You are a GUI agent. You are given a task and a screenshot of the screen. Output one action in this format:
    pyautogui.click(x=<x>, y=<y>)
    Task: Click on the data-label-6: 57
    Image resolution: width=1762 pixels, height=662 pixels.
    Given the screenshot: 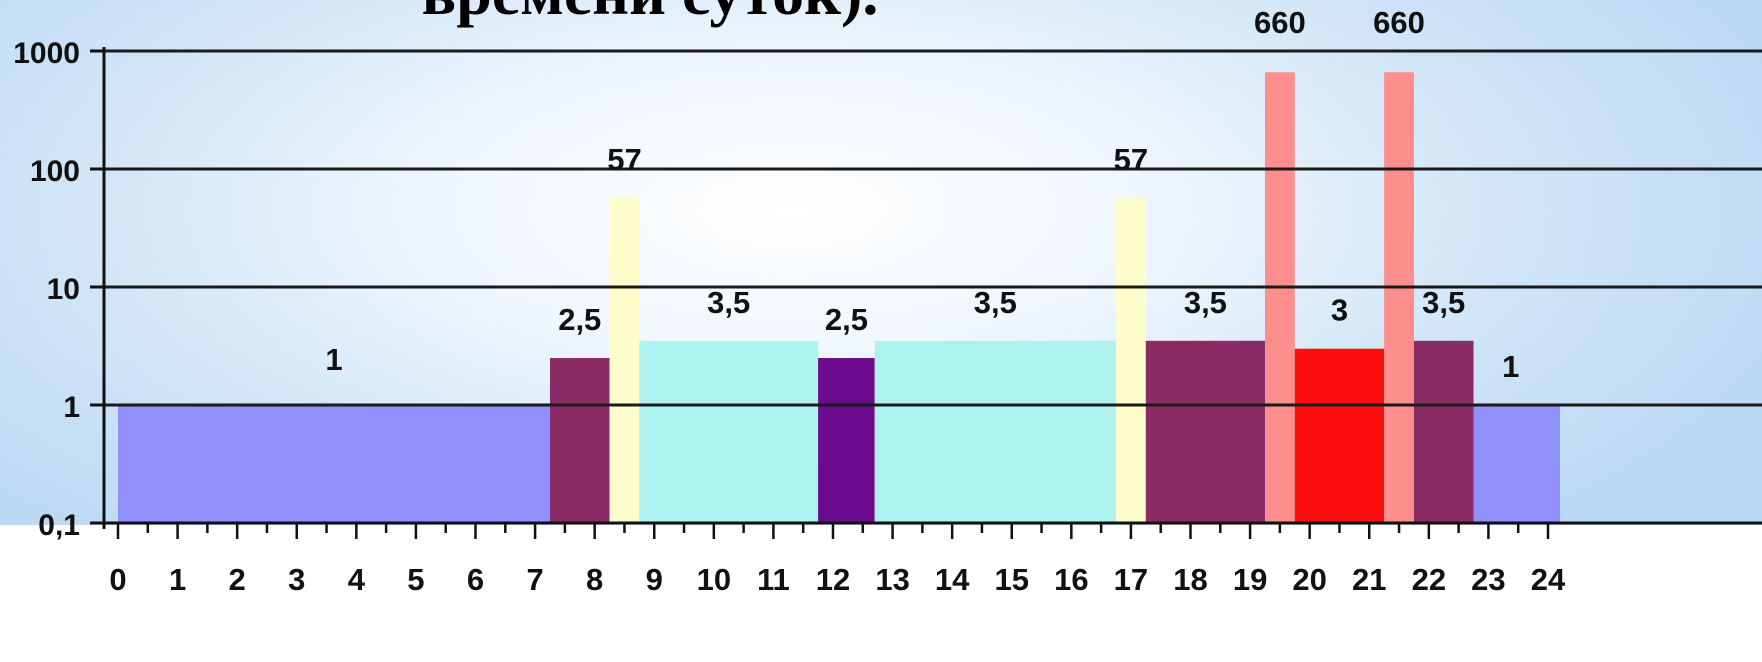 What is the action you would take?
    pyautogui.click(x=1131, y=159)
    